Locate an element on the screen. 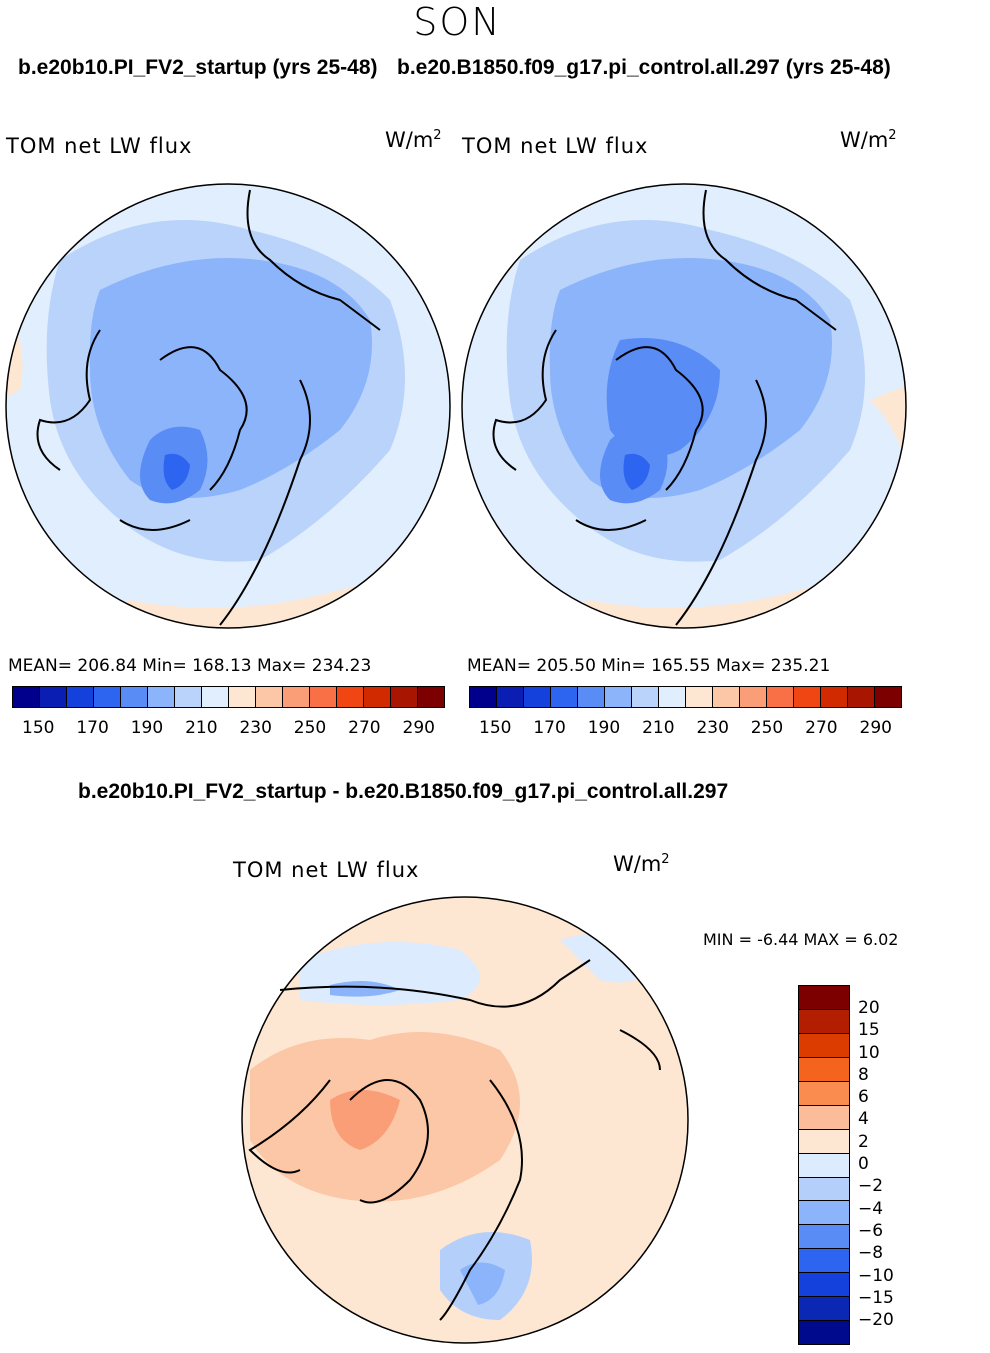 The height and width of the screenshot is (1353, 990). colorbar-tick-label: 15 is located at coordinates (869, 1030).